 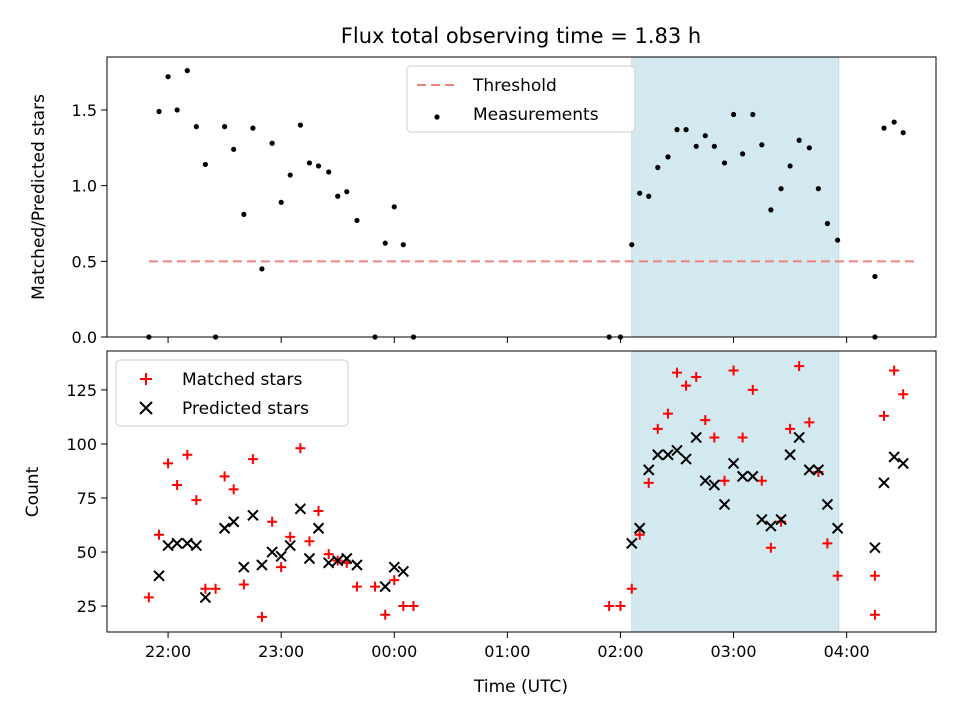 I want to click on legend-label: Threshold, so click(x=514, y=86).